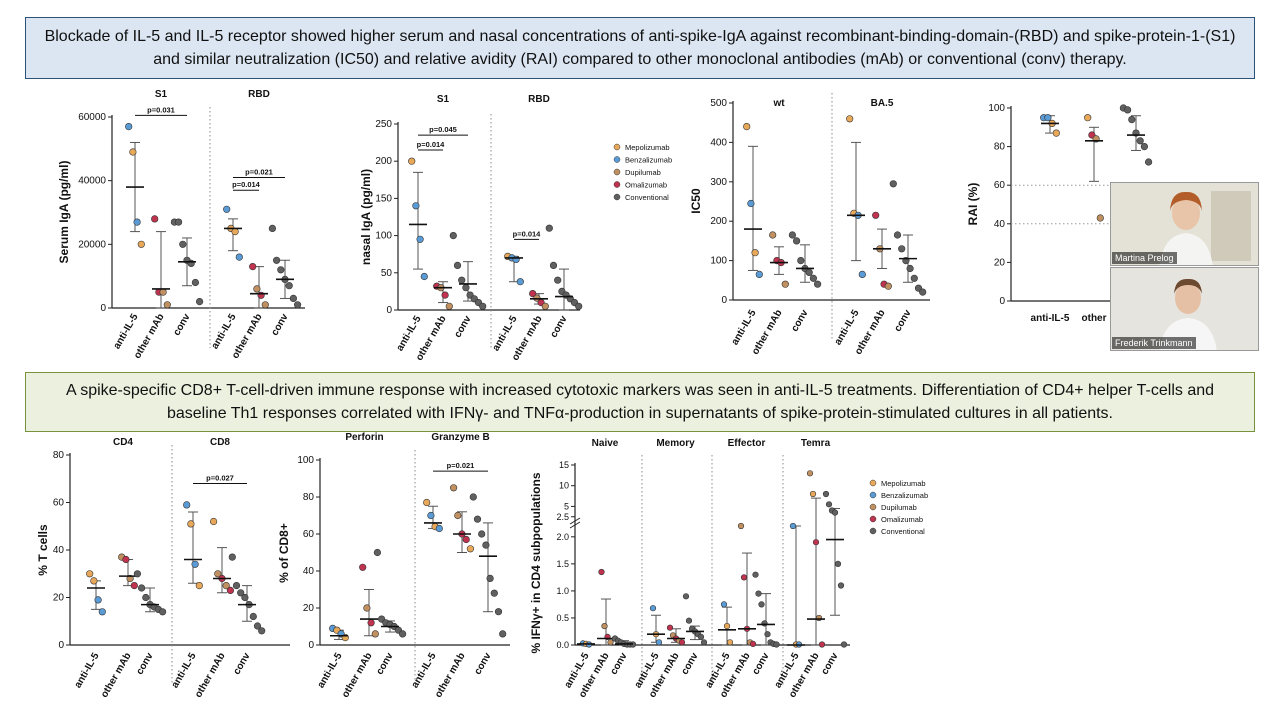  What do you see at coordinates (1184, 224) in the screenshot?
I see `video-tile-participant-1: Martina Prelog` at bounding box center [1184, 224].